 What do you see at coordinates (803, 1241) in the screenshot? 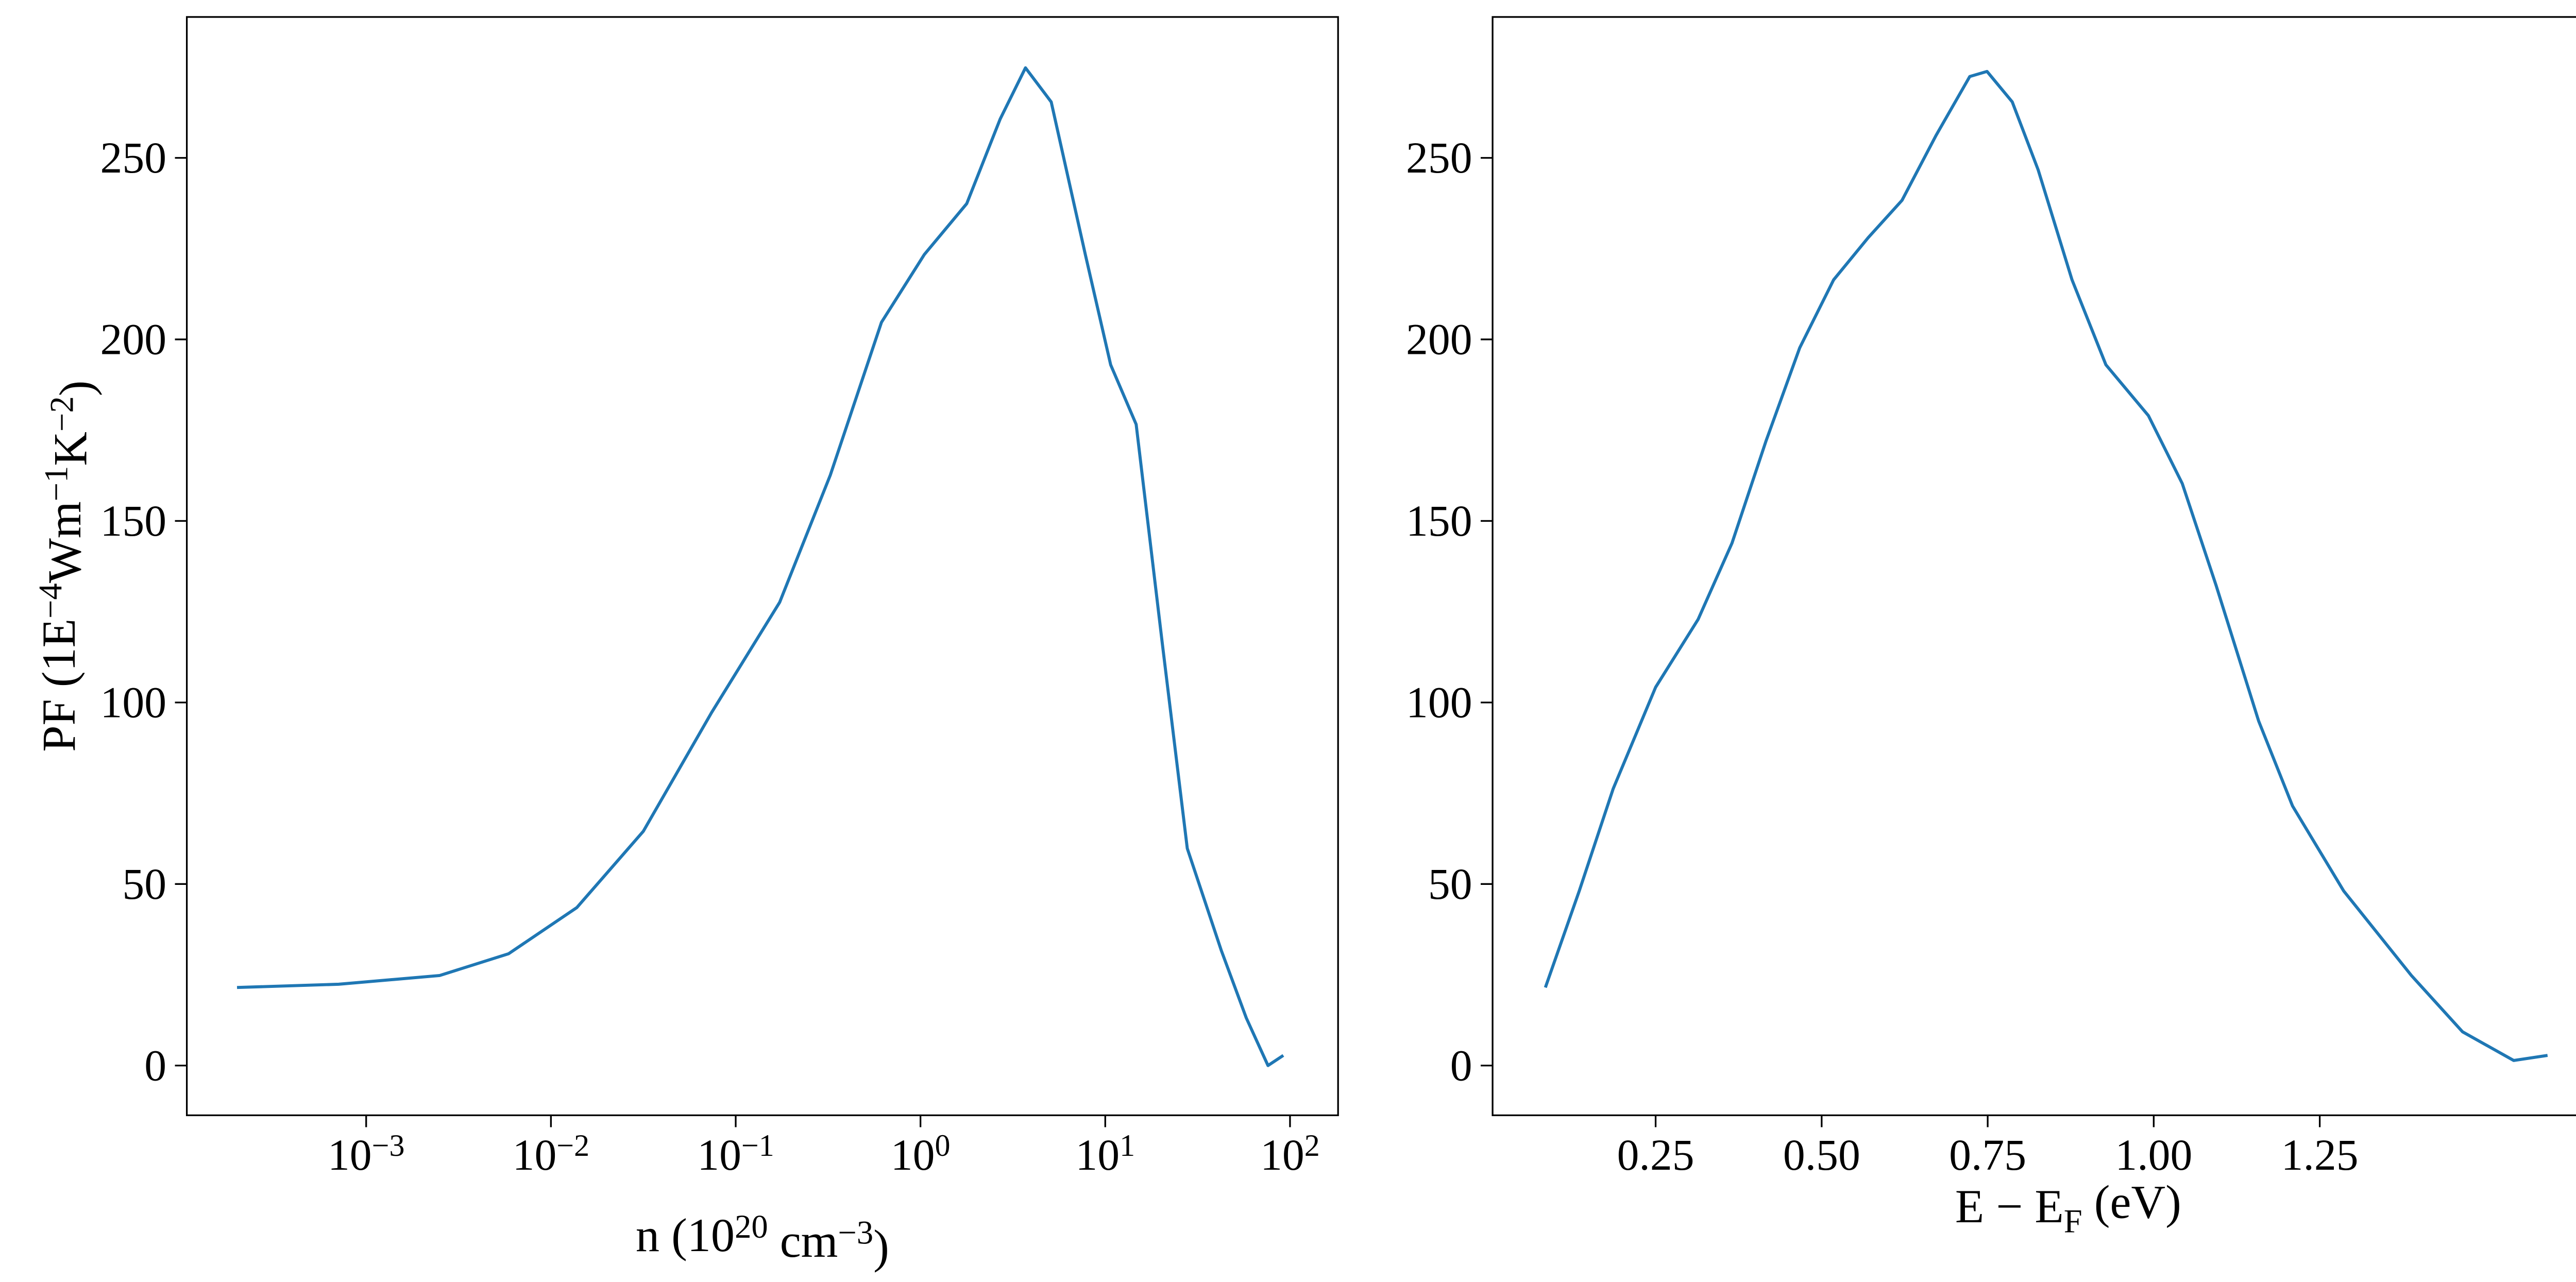
I see `label-part: cm` at bounding box center [803, 1241].